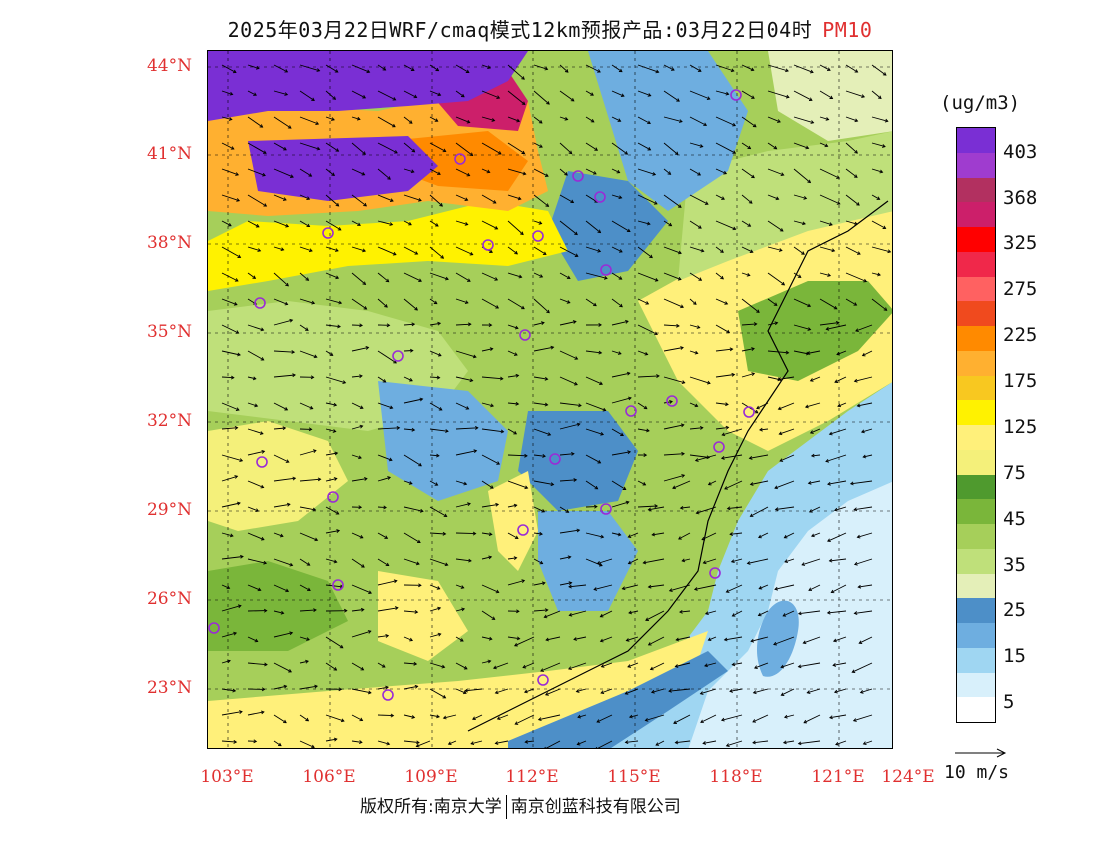  What do you see at coordinates (423, 616) in the screenshot?
I see `guangxi-yellow` at bounding box center [423, 616].